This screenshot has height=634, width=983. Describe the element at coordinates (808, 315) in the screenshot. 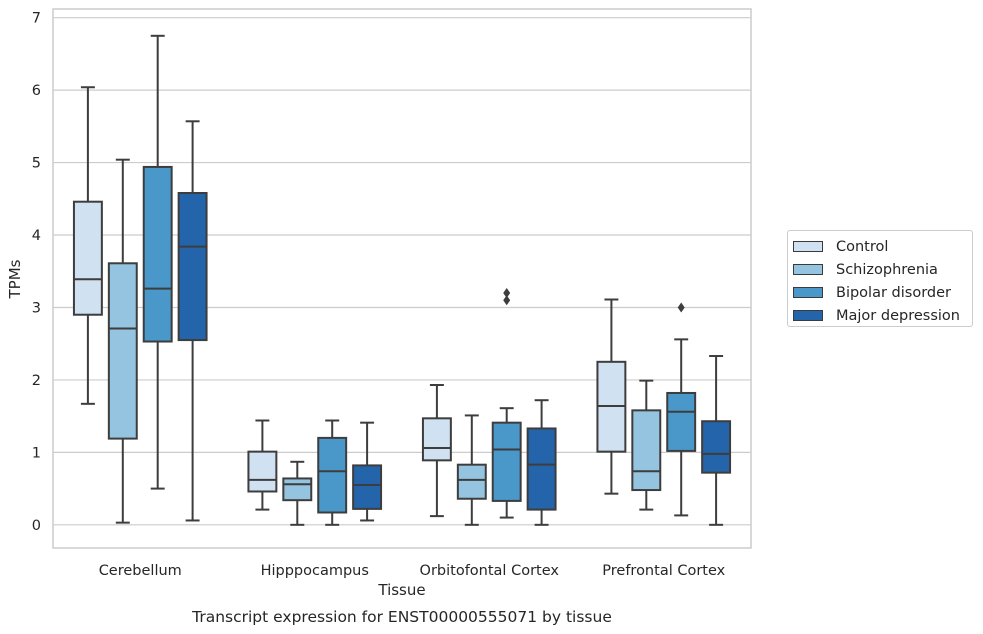

I see `legend-swatch-major-depression` at that location.